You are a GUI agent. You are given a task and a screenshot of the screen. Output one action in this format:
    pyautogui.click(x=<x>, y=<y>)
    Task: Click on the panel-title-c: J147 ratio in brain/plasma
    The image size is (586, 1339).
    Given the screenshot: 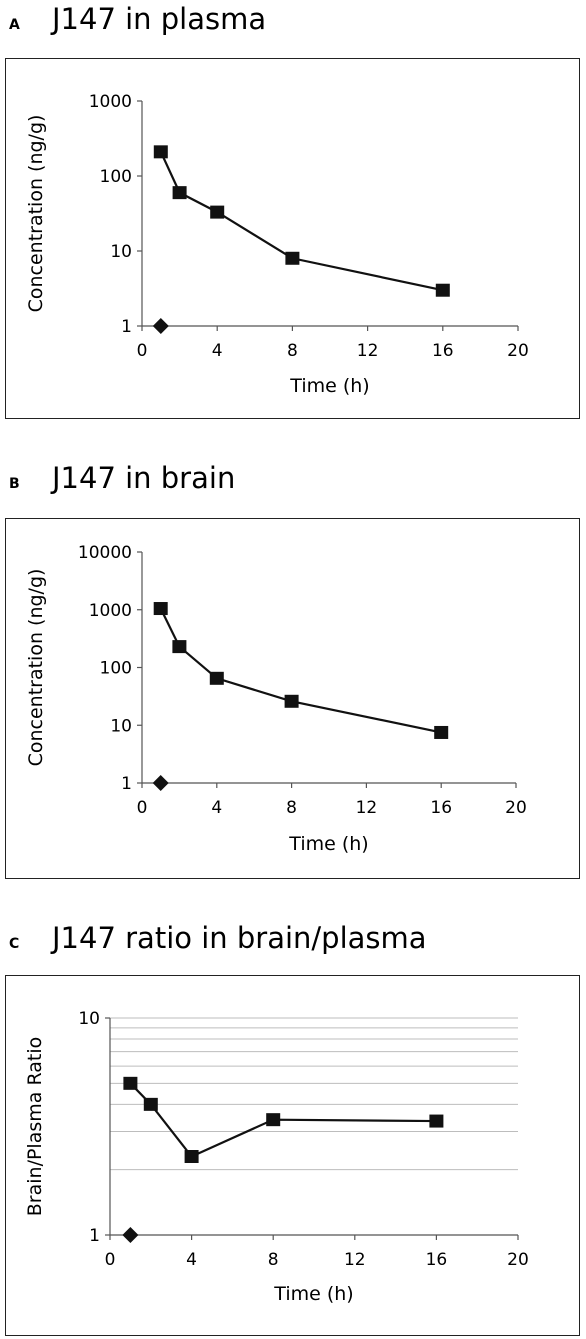 What is the action you would take?
    pyautogui.click(x=239, y=938)
    